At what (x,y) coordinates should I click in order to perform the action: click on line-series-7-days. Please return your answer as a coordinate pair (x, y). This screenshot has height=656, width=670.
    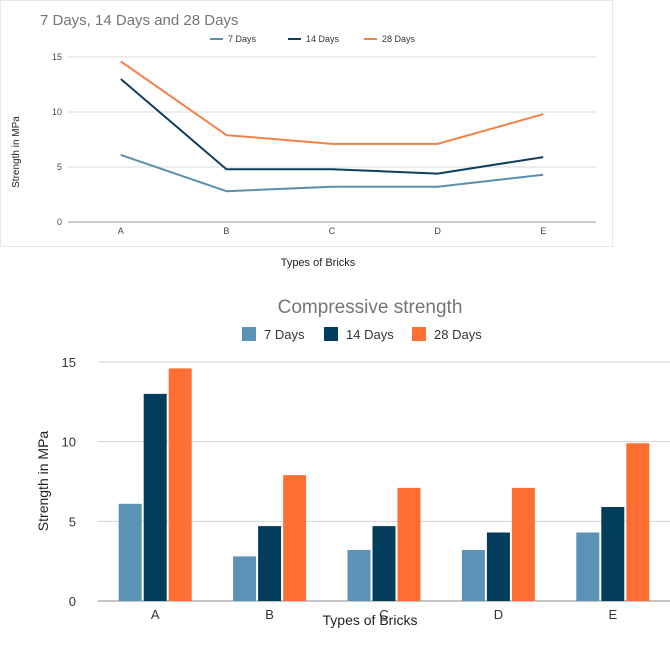
    Looking at the image, I should click on (332, 173).